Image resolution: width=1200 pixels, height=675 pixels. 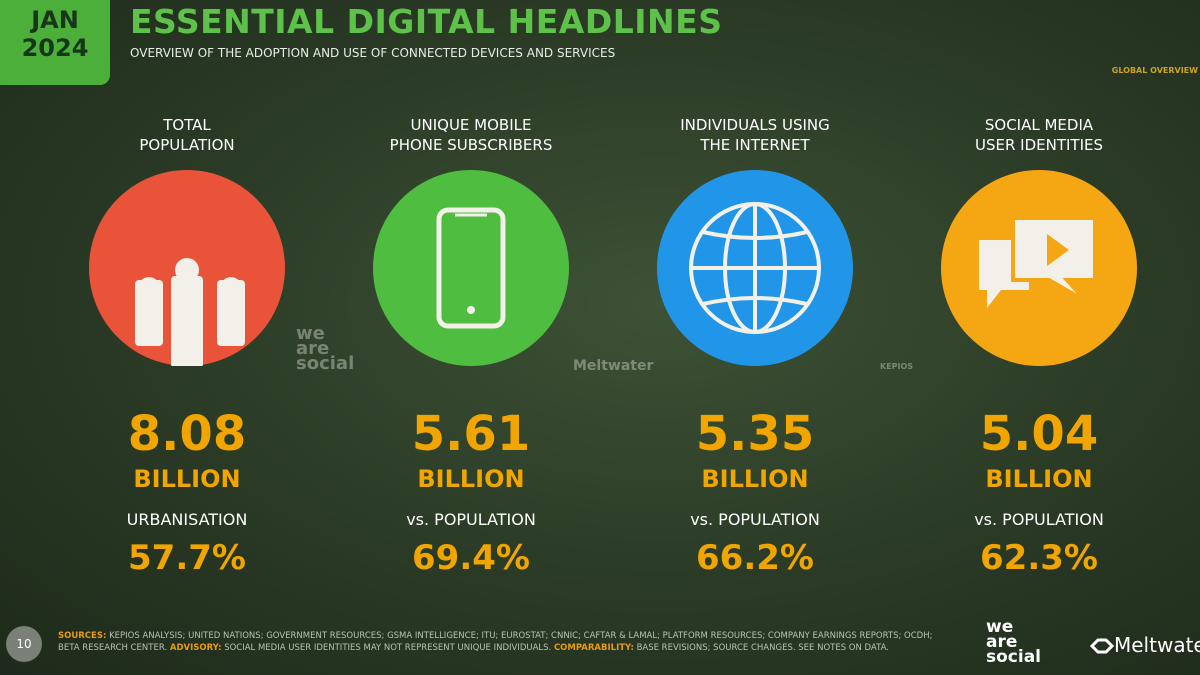 I want to click on value: 5.61, so click(x=471, y=434).